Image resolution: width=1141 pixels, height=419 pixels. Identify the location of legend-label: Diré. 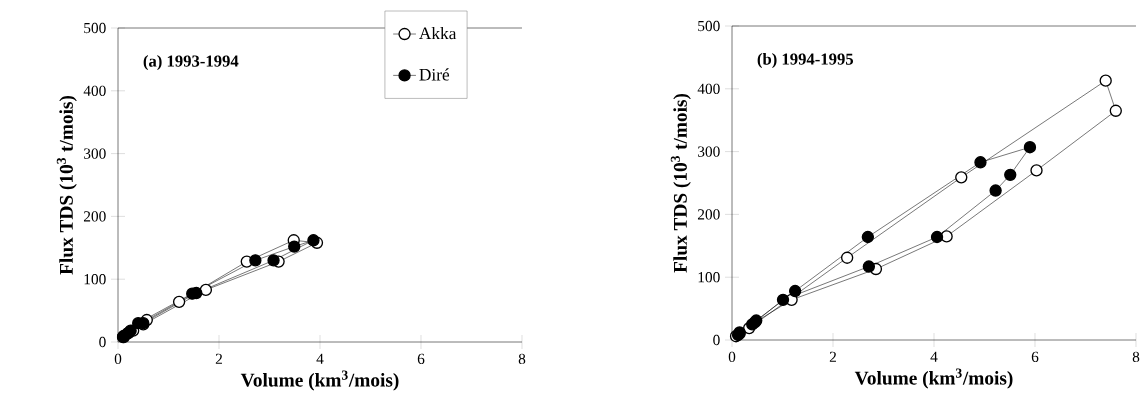
(434, 74).